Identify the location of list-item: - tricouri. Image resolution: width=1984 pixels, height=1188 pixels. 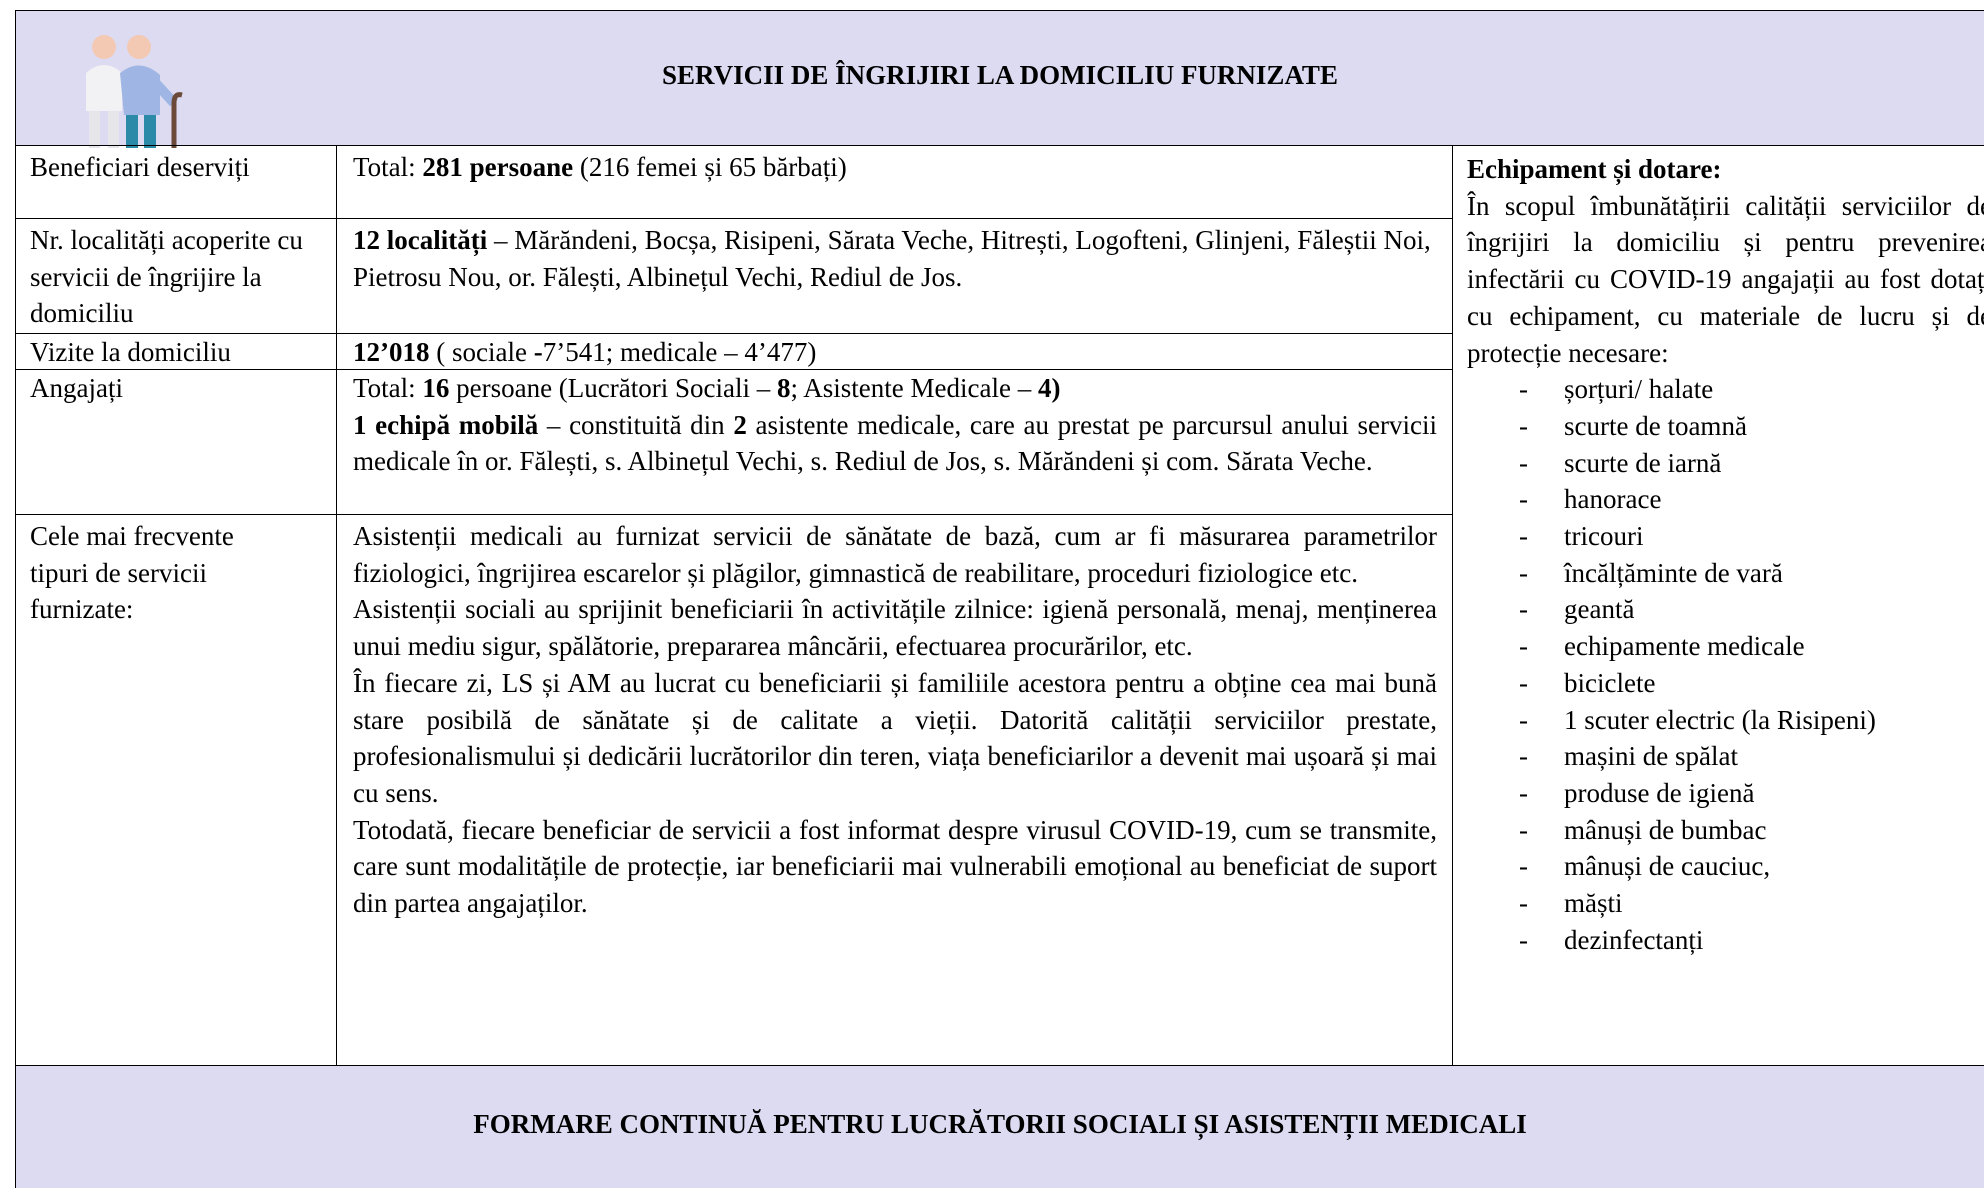
(1725, 536).